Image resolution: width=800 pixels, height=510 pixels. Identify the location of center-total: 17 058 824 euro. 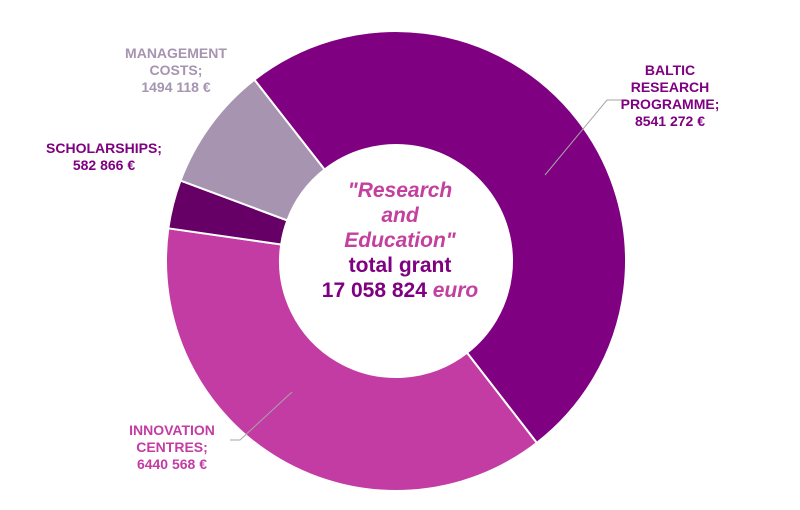
(400, 290).